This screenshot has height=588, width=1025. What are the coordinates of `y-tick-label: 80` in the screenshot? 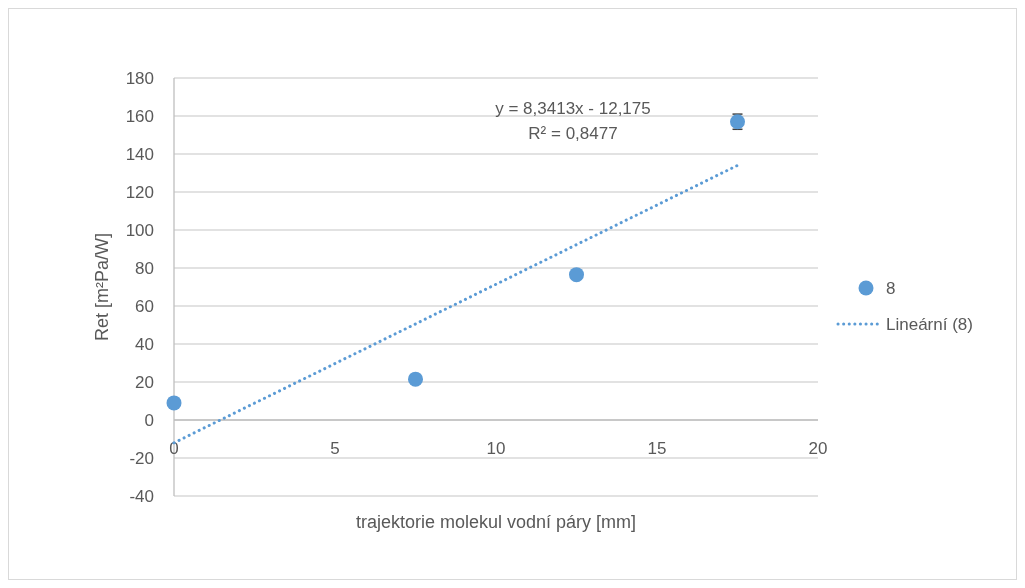 It's located at (144, 268).